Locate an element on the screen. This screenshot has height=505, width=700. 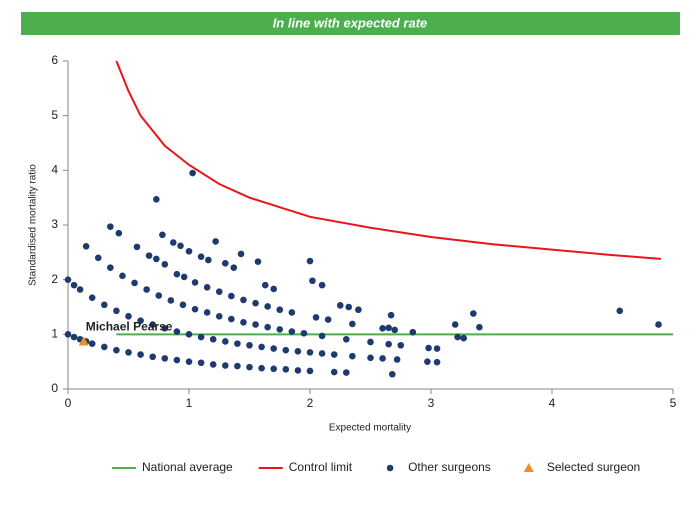
y-tick-label: 1 is located at coordinates (54, 334).